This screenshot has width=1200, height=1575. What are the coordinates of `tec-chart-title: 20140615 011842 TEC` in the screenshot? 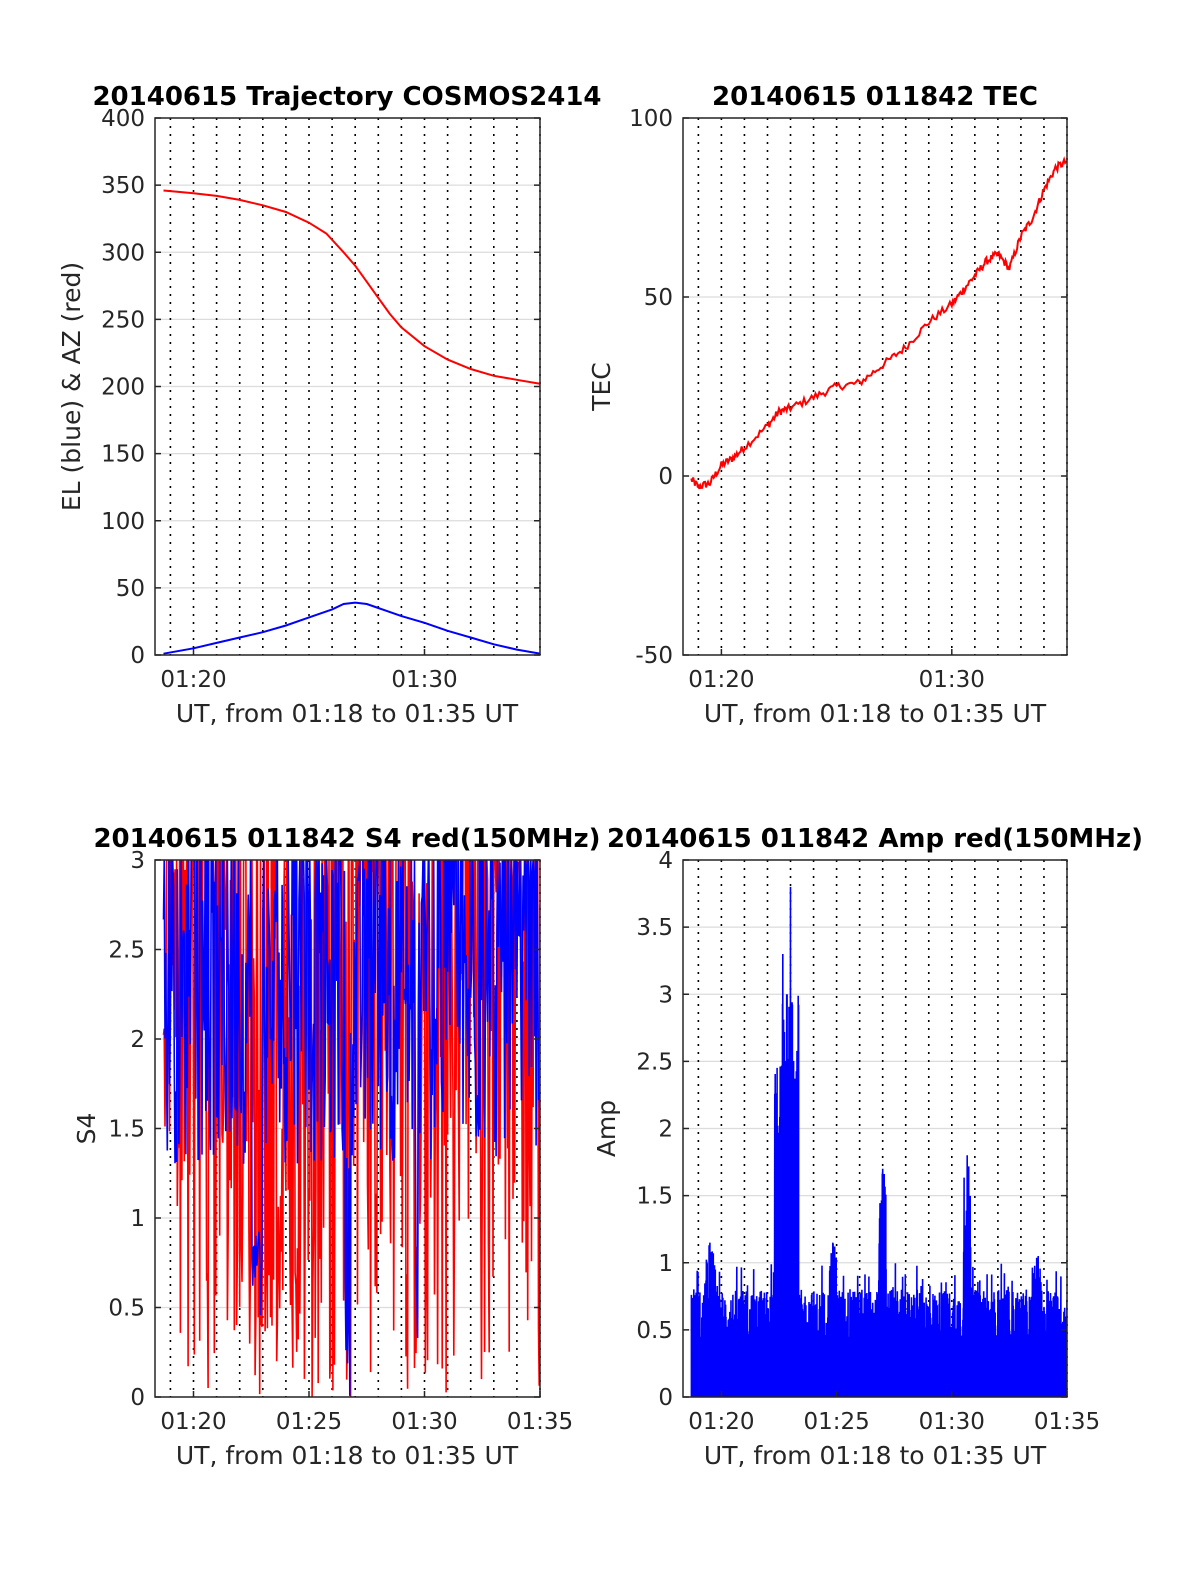 It's located at (875, 97).